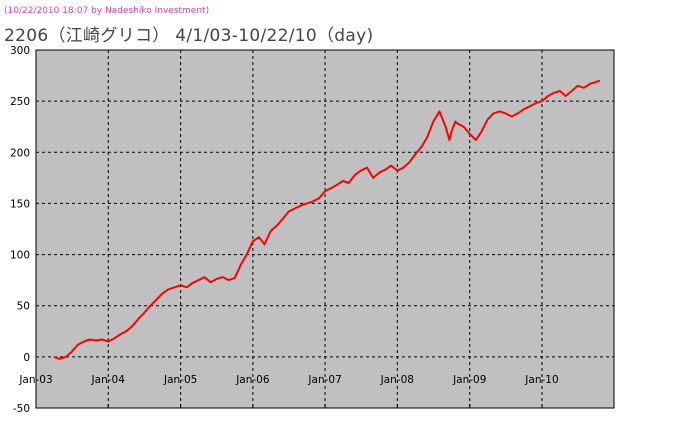  What do you see at coordinates (21, 409) in the screenshot?
I see `y-tick-label: -50` at bounding box center [21, 409].